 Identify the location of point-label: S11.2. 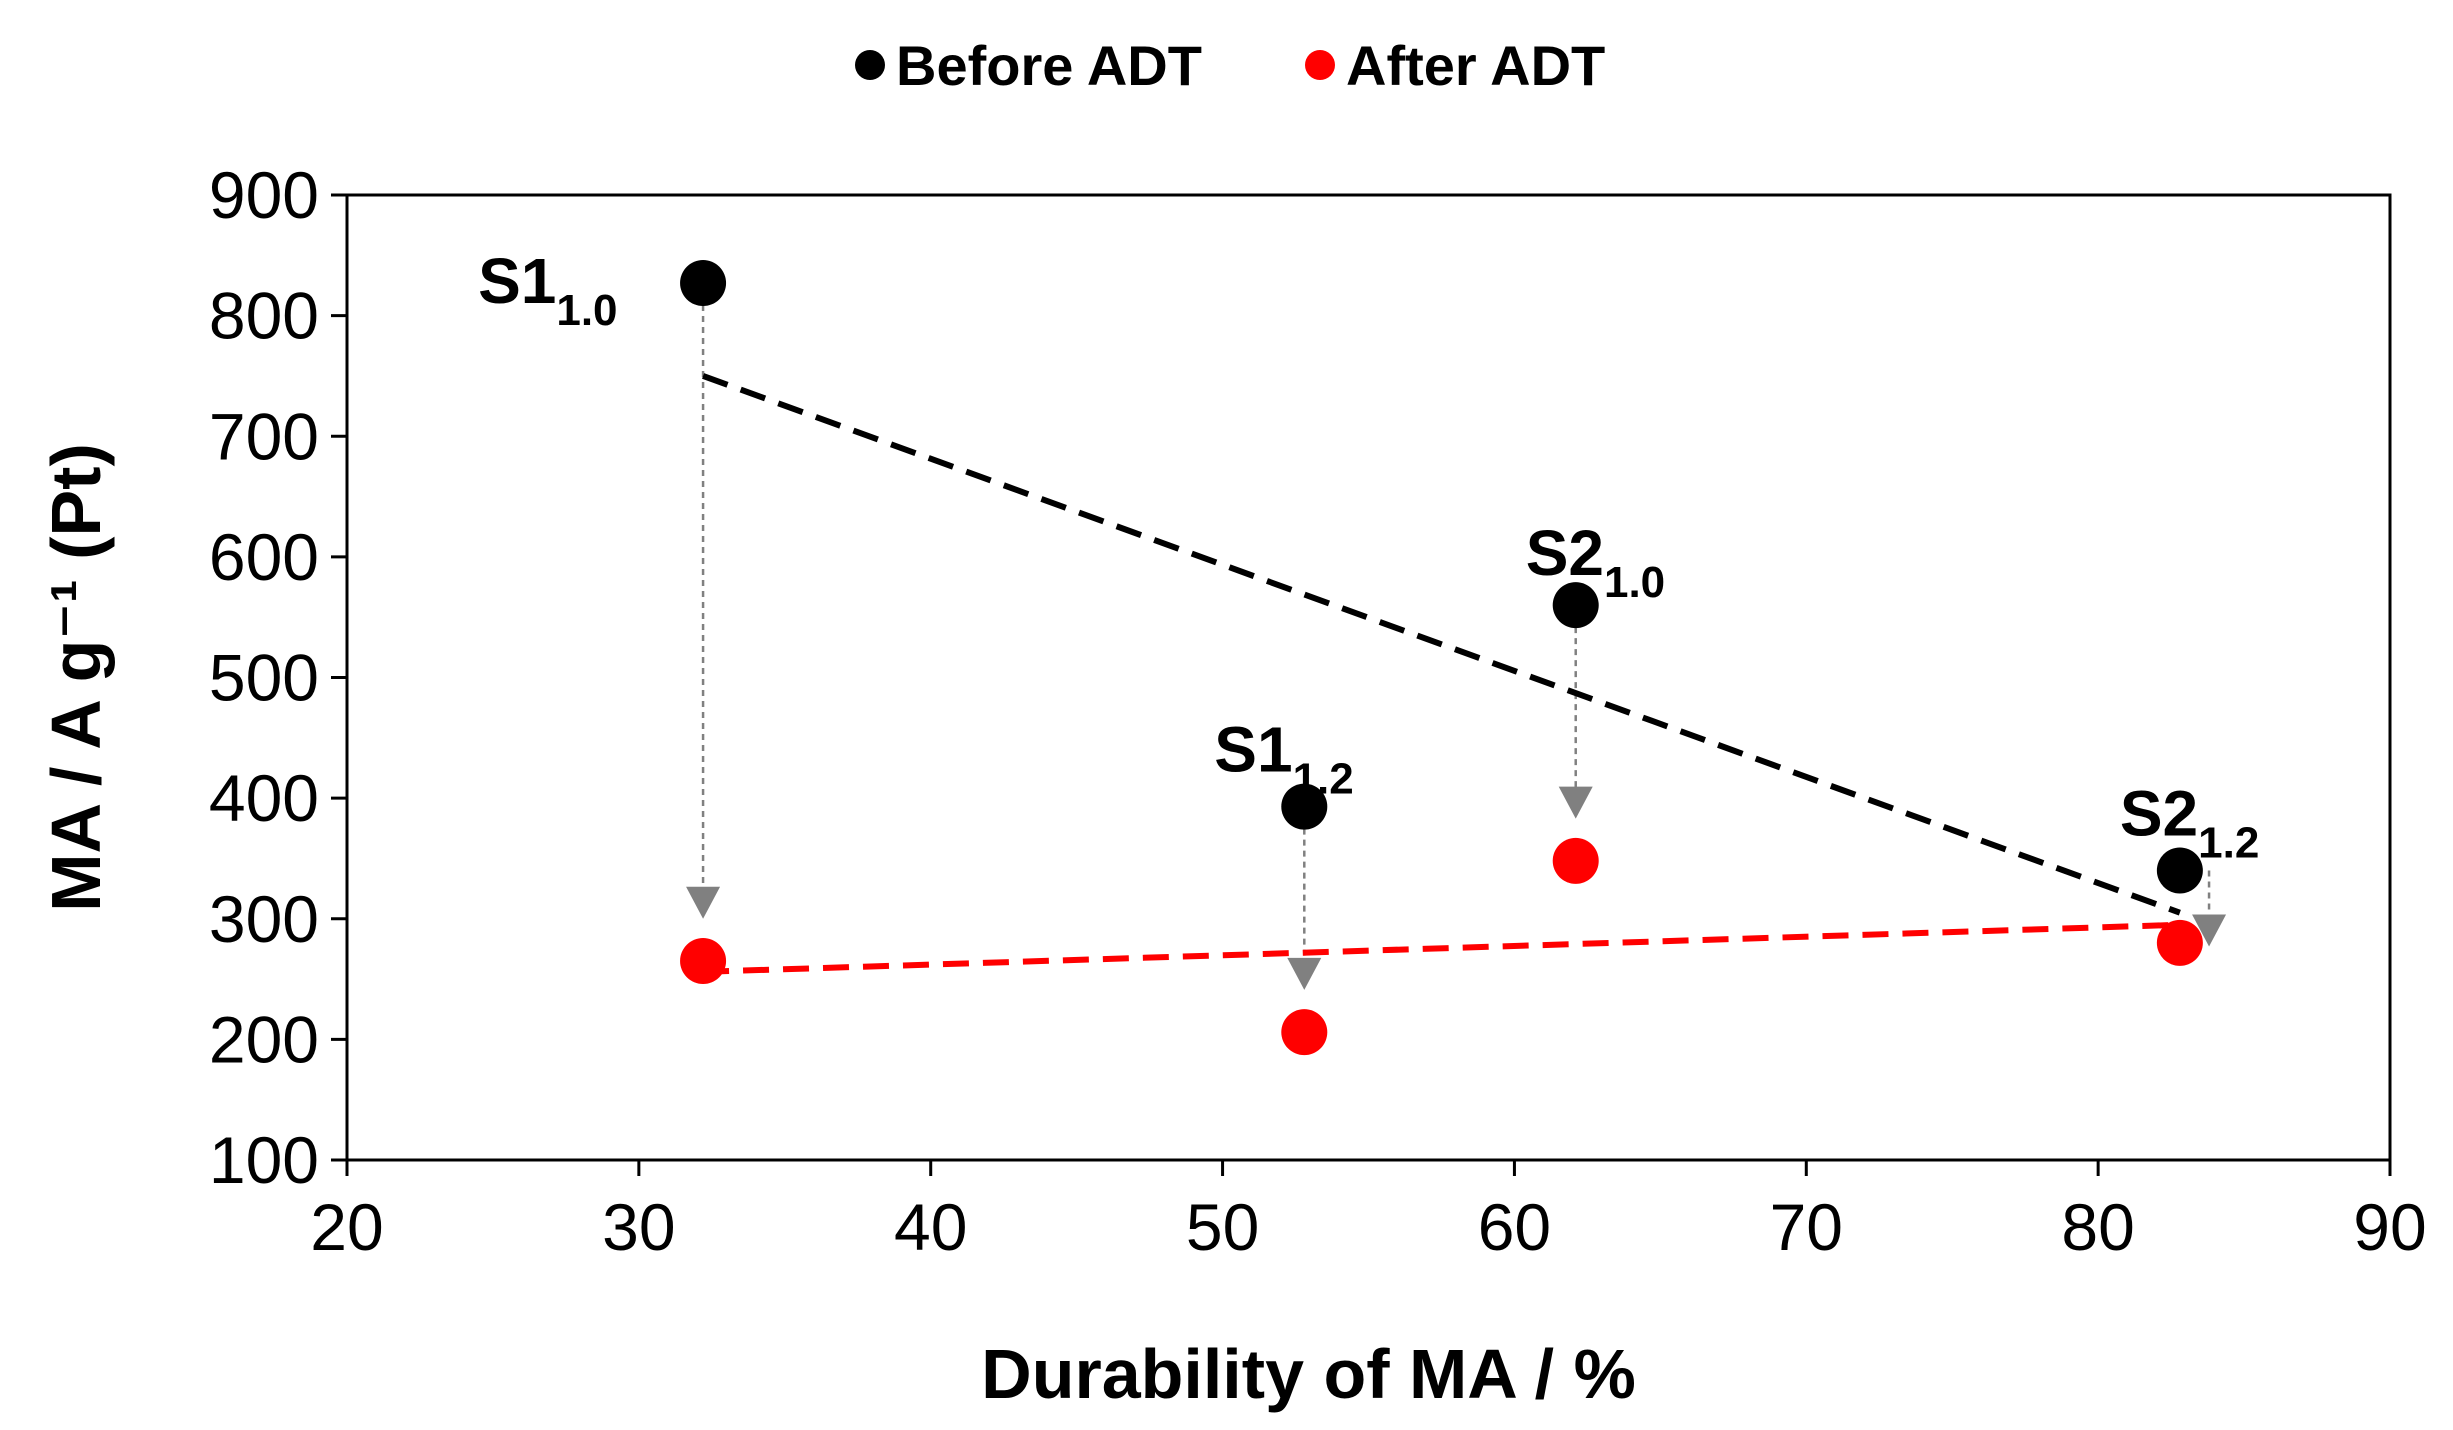
(1283, 759).